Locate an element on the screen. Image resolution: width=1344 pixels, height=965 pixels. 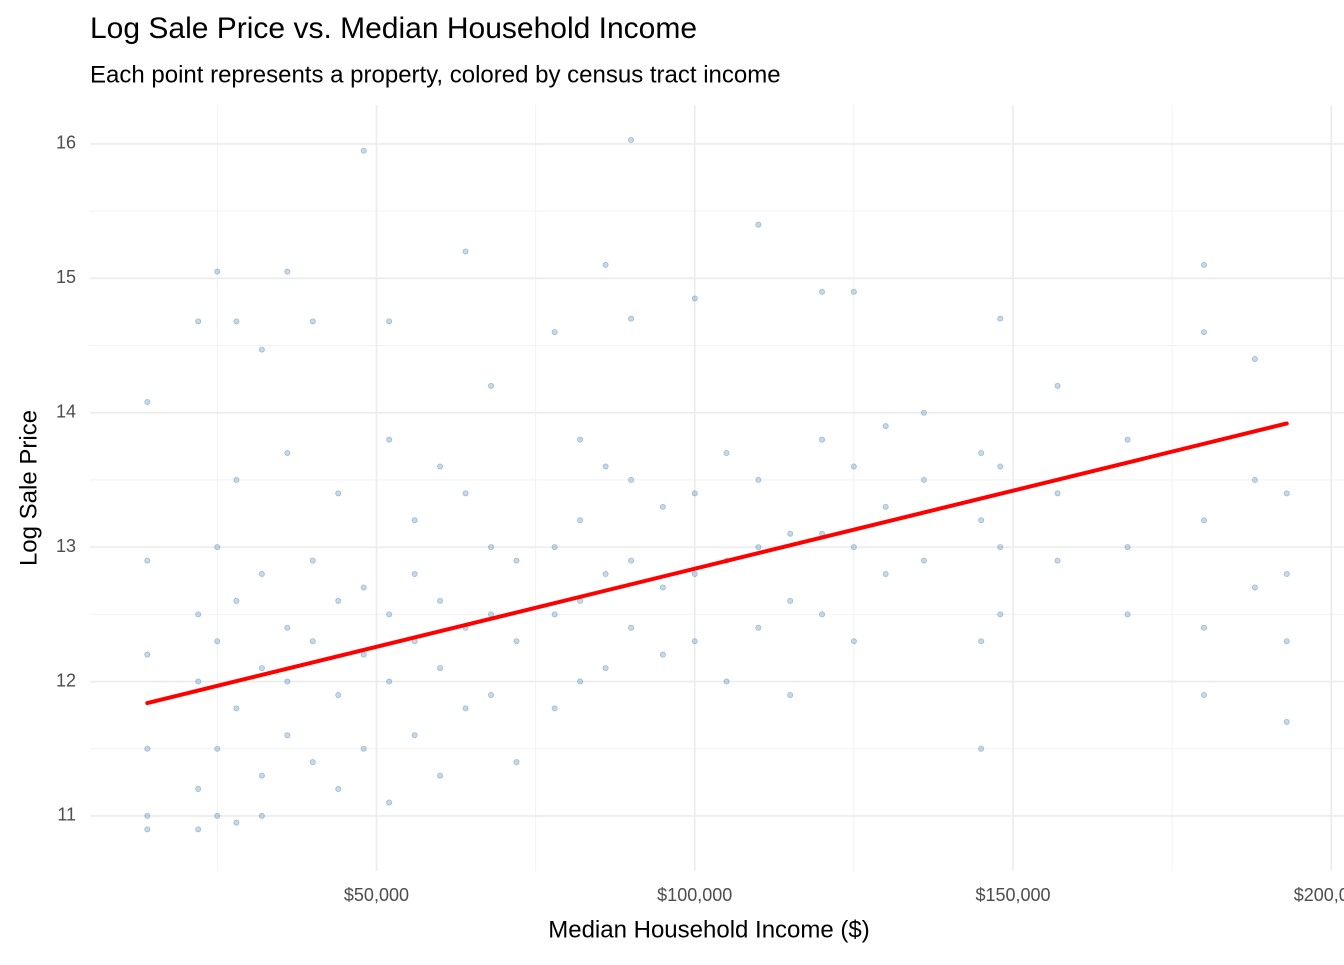
y-tick-label: 12 is located at coordinates (66, 680).